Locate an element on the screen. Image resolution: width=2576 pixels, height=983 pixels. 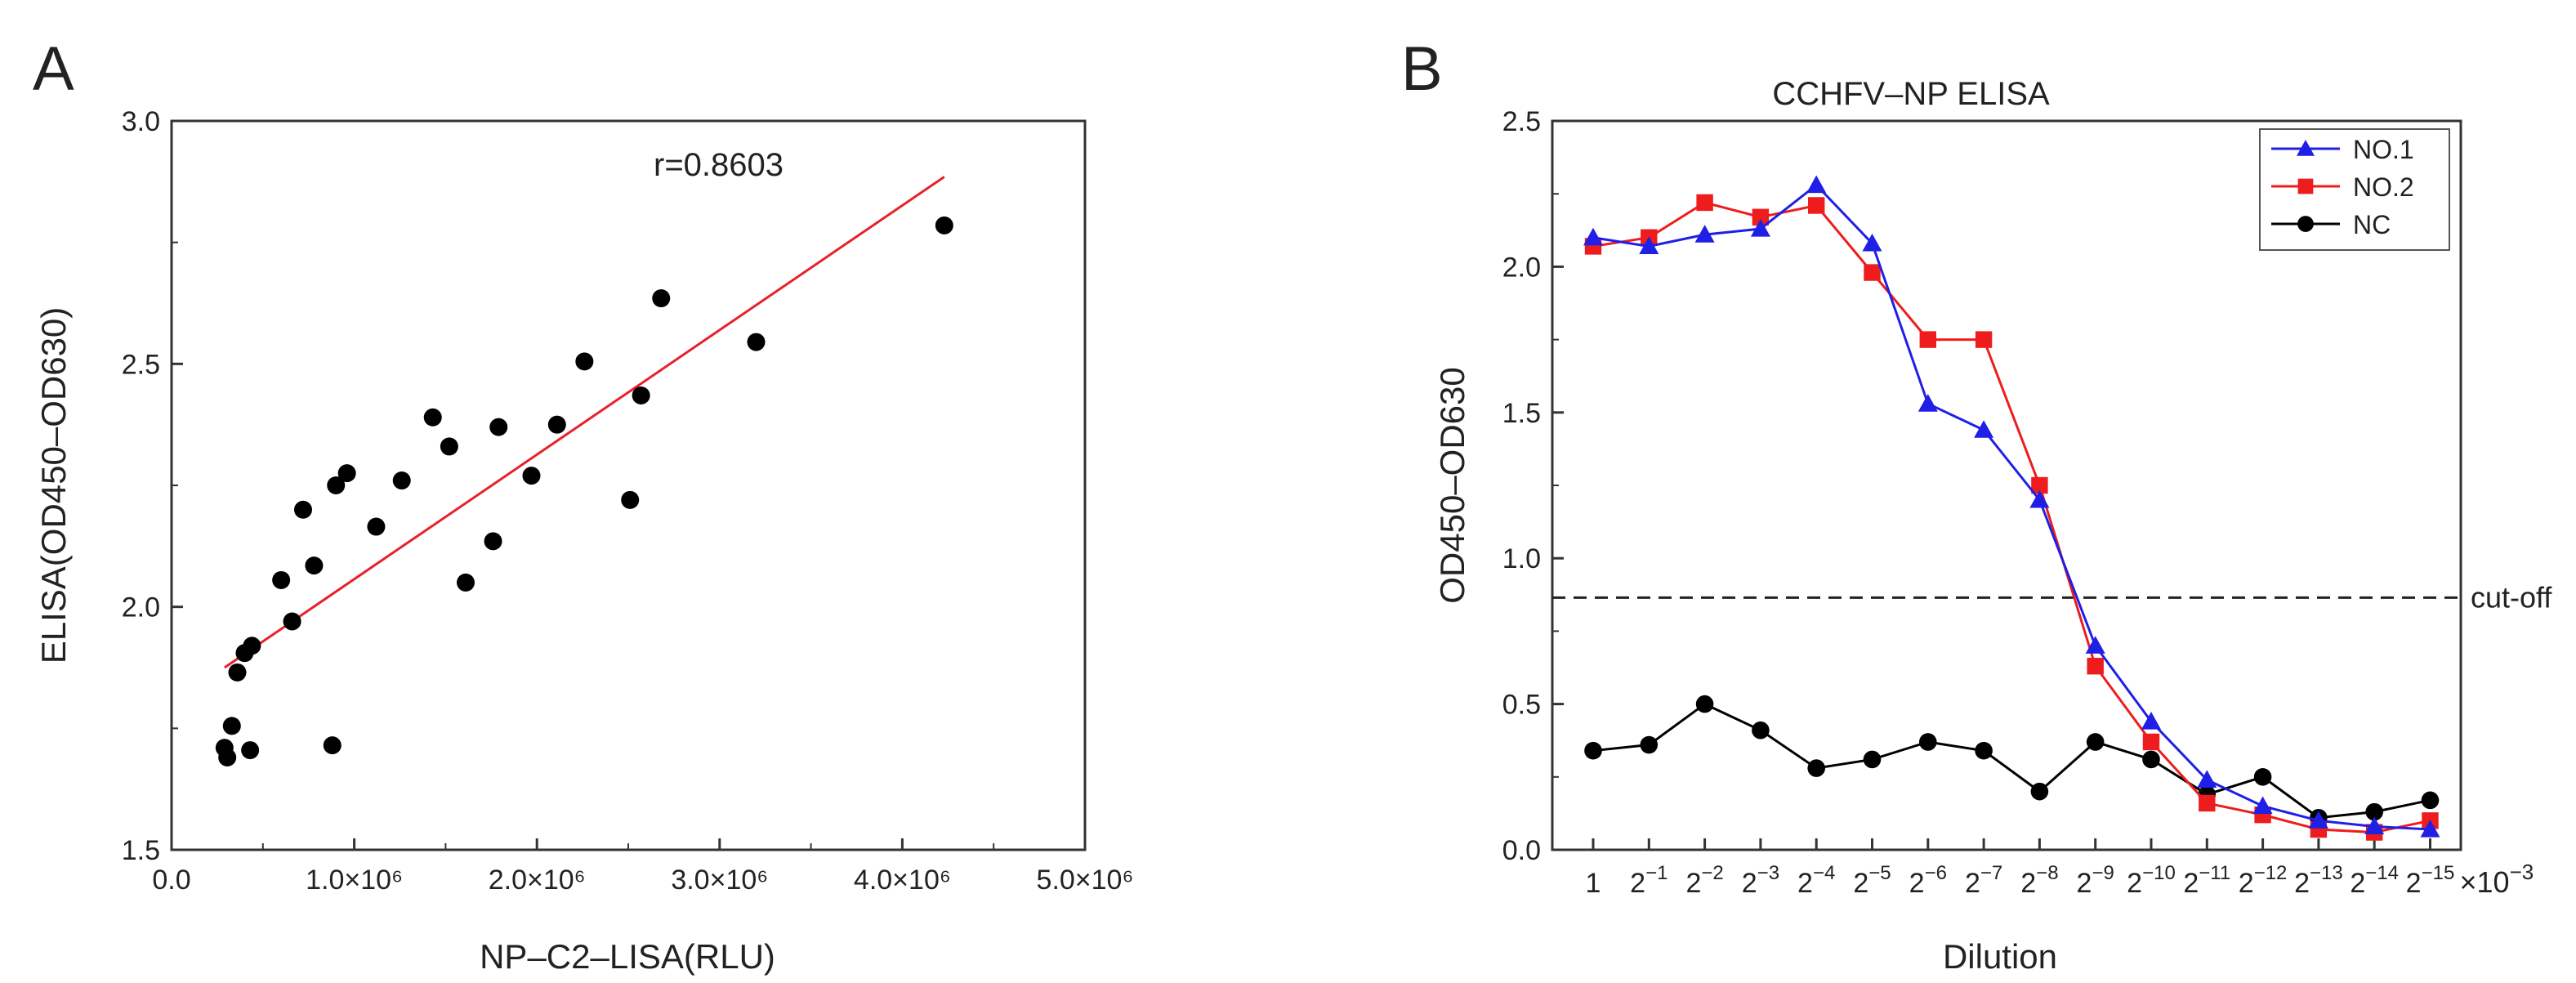
x-tick-label: 1 is located at coordinates (1594, 883).